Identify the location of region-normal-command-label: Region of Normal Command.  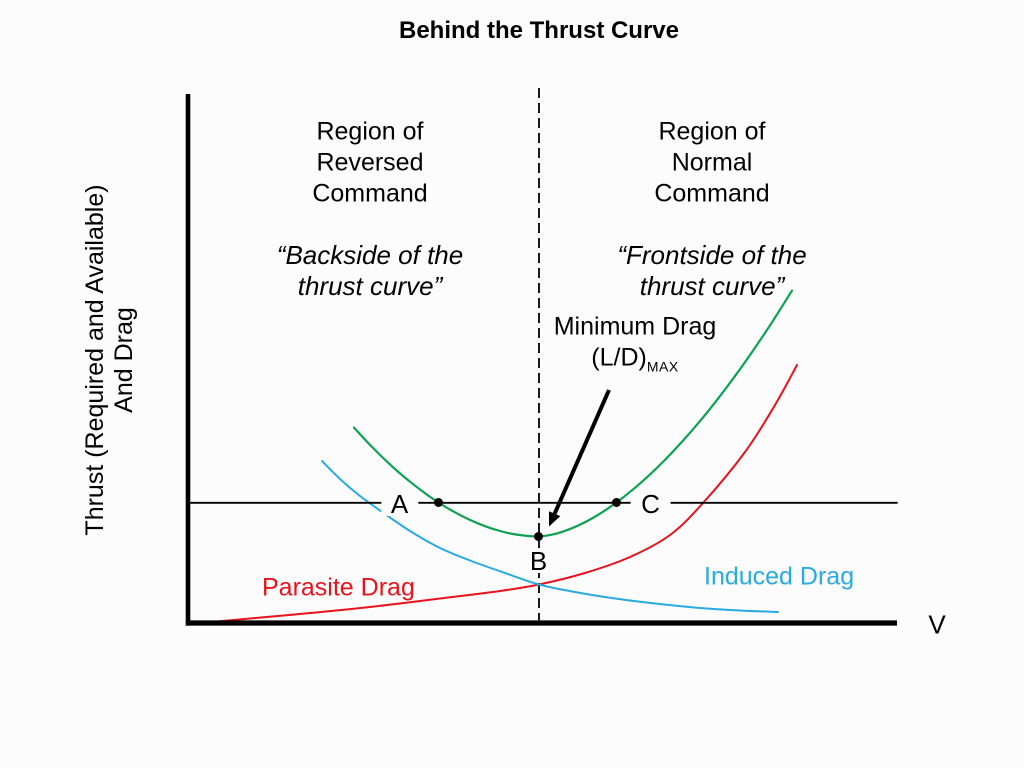
(711, 163).